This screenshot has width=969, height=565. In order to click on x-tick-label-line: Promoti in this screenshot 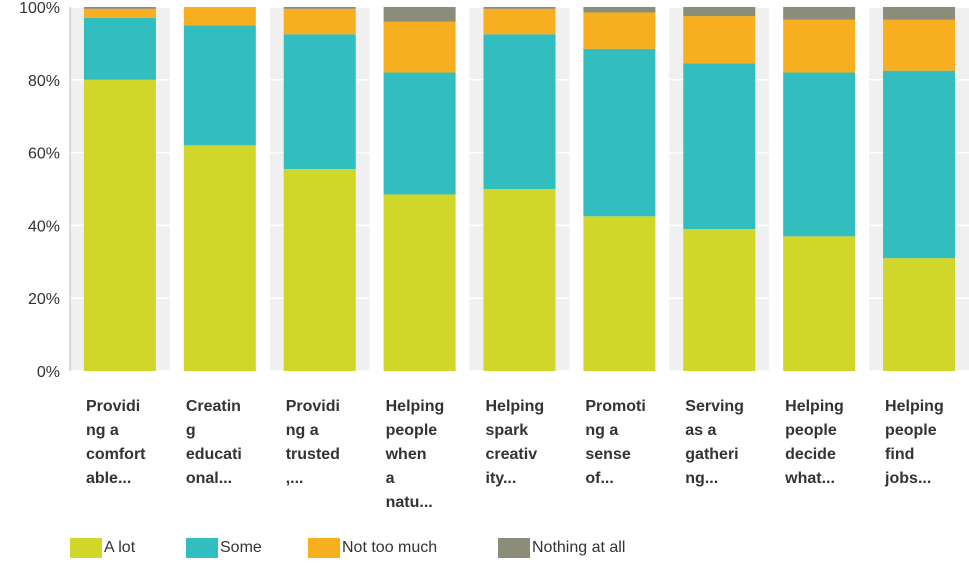, I will do `click(615, 406)`.